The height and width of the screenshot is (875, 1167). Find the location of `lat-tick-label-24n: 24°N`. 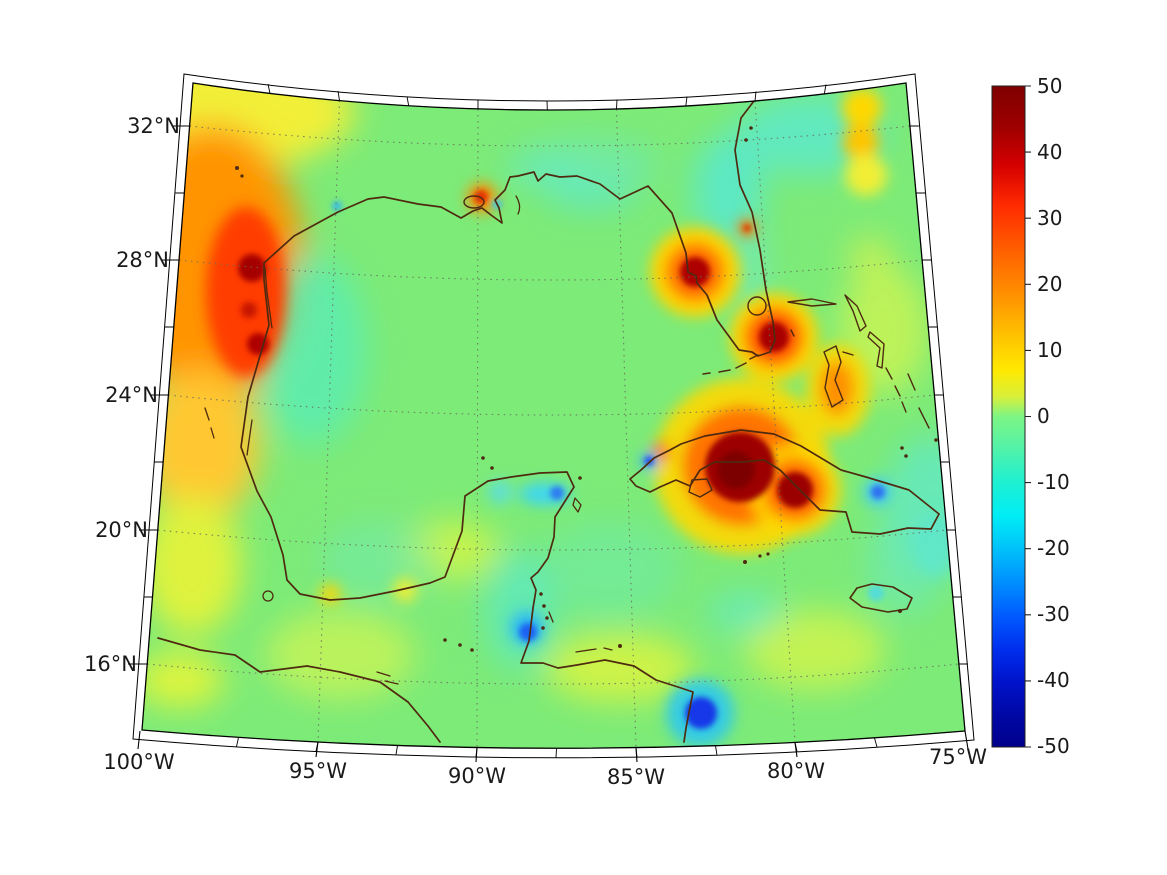

lat-tick-label-24n: 24°N is located at coordinates (131, 395).